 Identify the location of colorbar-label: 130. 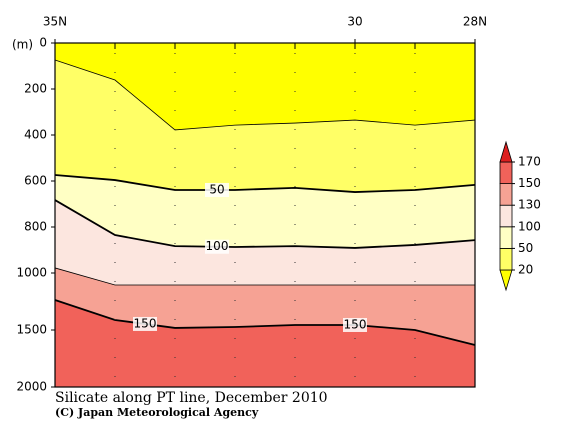
(529, 205).